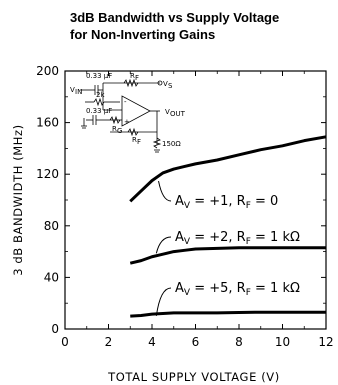 This screenshot has height=385, width=338. Describe the element at coordinates (137, 78) in the screenshot. I see `sch-rf-top-sub: F` at that location.